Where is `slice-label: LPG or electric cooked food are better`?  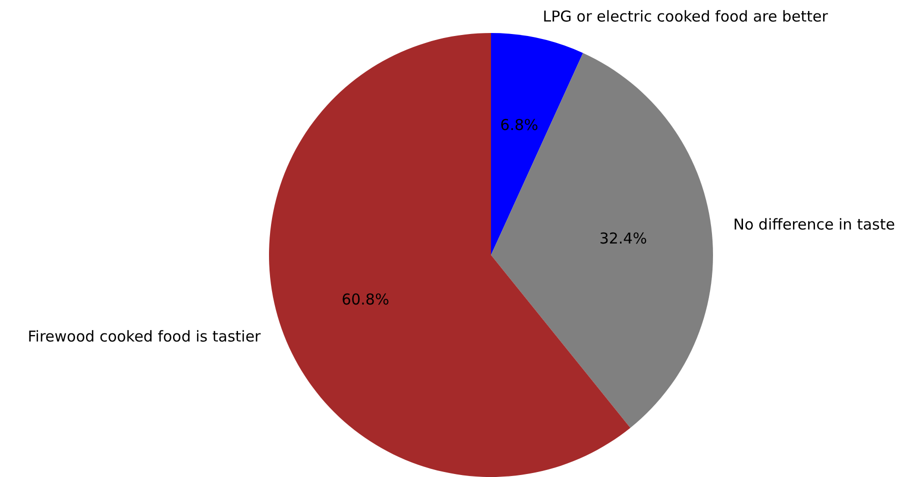 slice-label: LPG or electric cooked food are better is located at coordinates (685, 17).